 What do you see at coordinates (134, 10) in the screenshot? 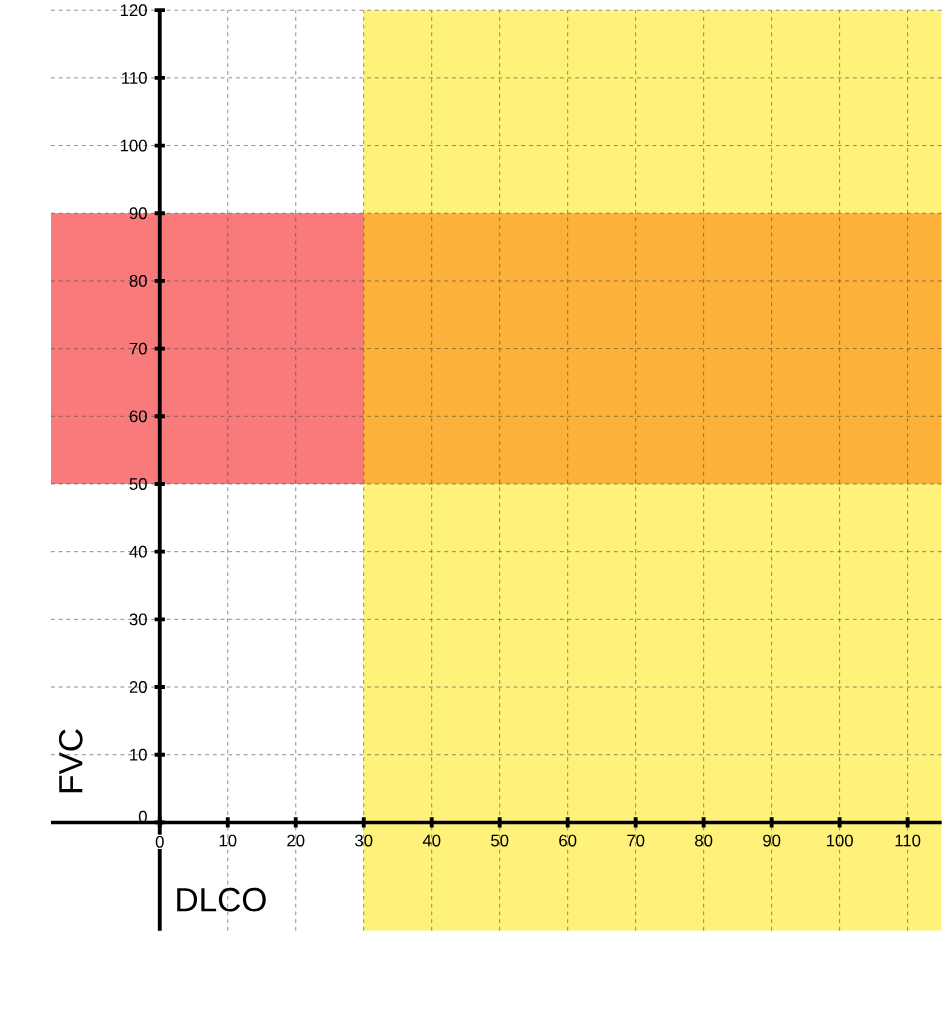
I see `y-tick-label: 120` at bounding box center [134, 10].